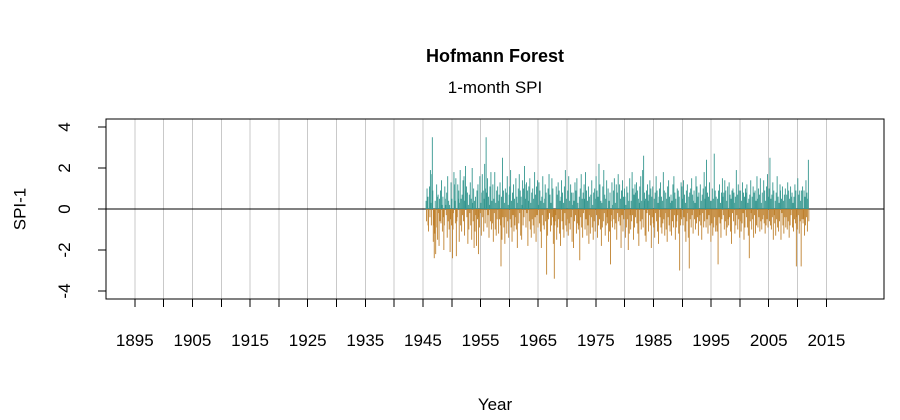 The height and width of the screenshot is (420, 900). Describe the element at coordinates (365, 340) in the screenshot. I see `x-axis-tick-label: 1935` at that location.